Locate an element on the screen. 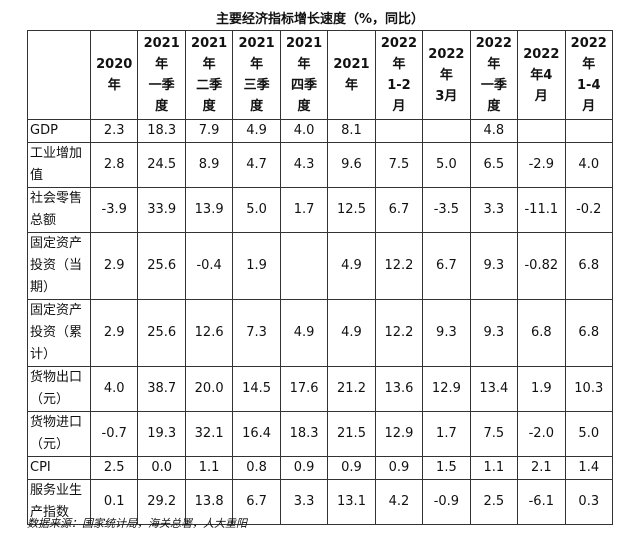 This screenshot has width=640, height=547. row-label: GDP is located at coordinates (59, 131).